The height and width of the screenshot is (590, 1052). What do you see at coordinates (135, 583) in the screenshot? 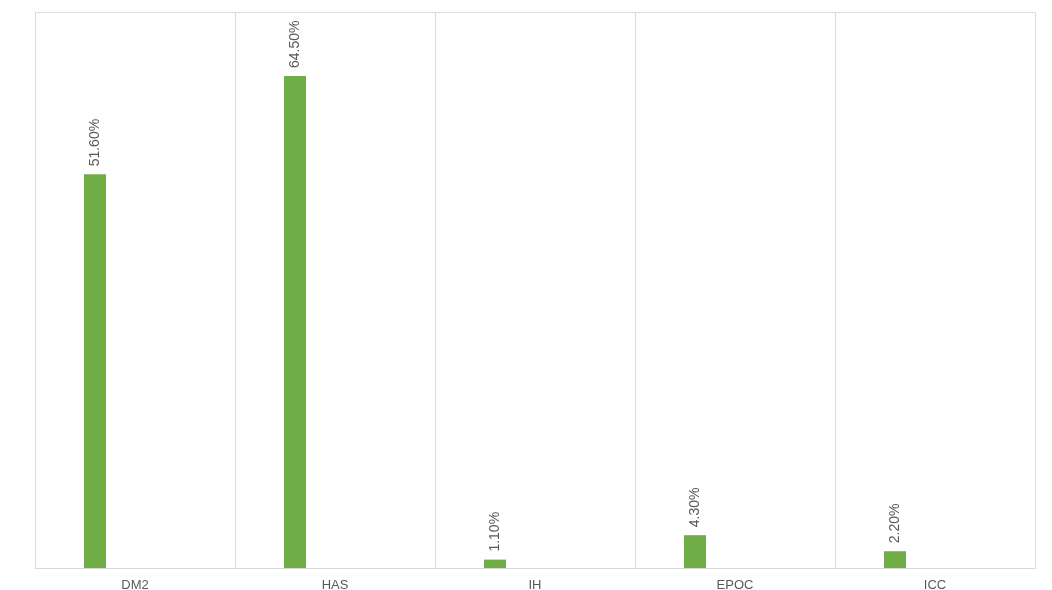
I see `x-tick-label: DM2` at bounding box center [135, 583].